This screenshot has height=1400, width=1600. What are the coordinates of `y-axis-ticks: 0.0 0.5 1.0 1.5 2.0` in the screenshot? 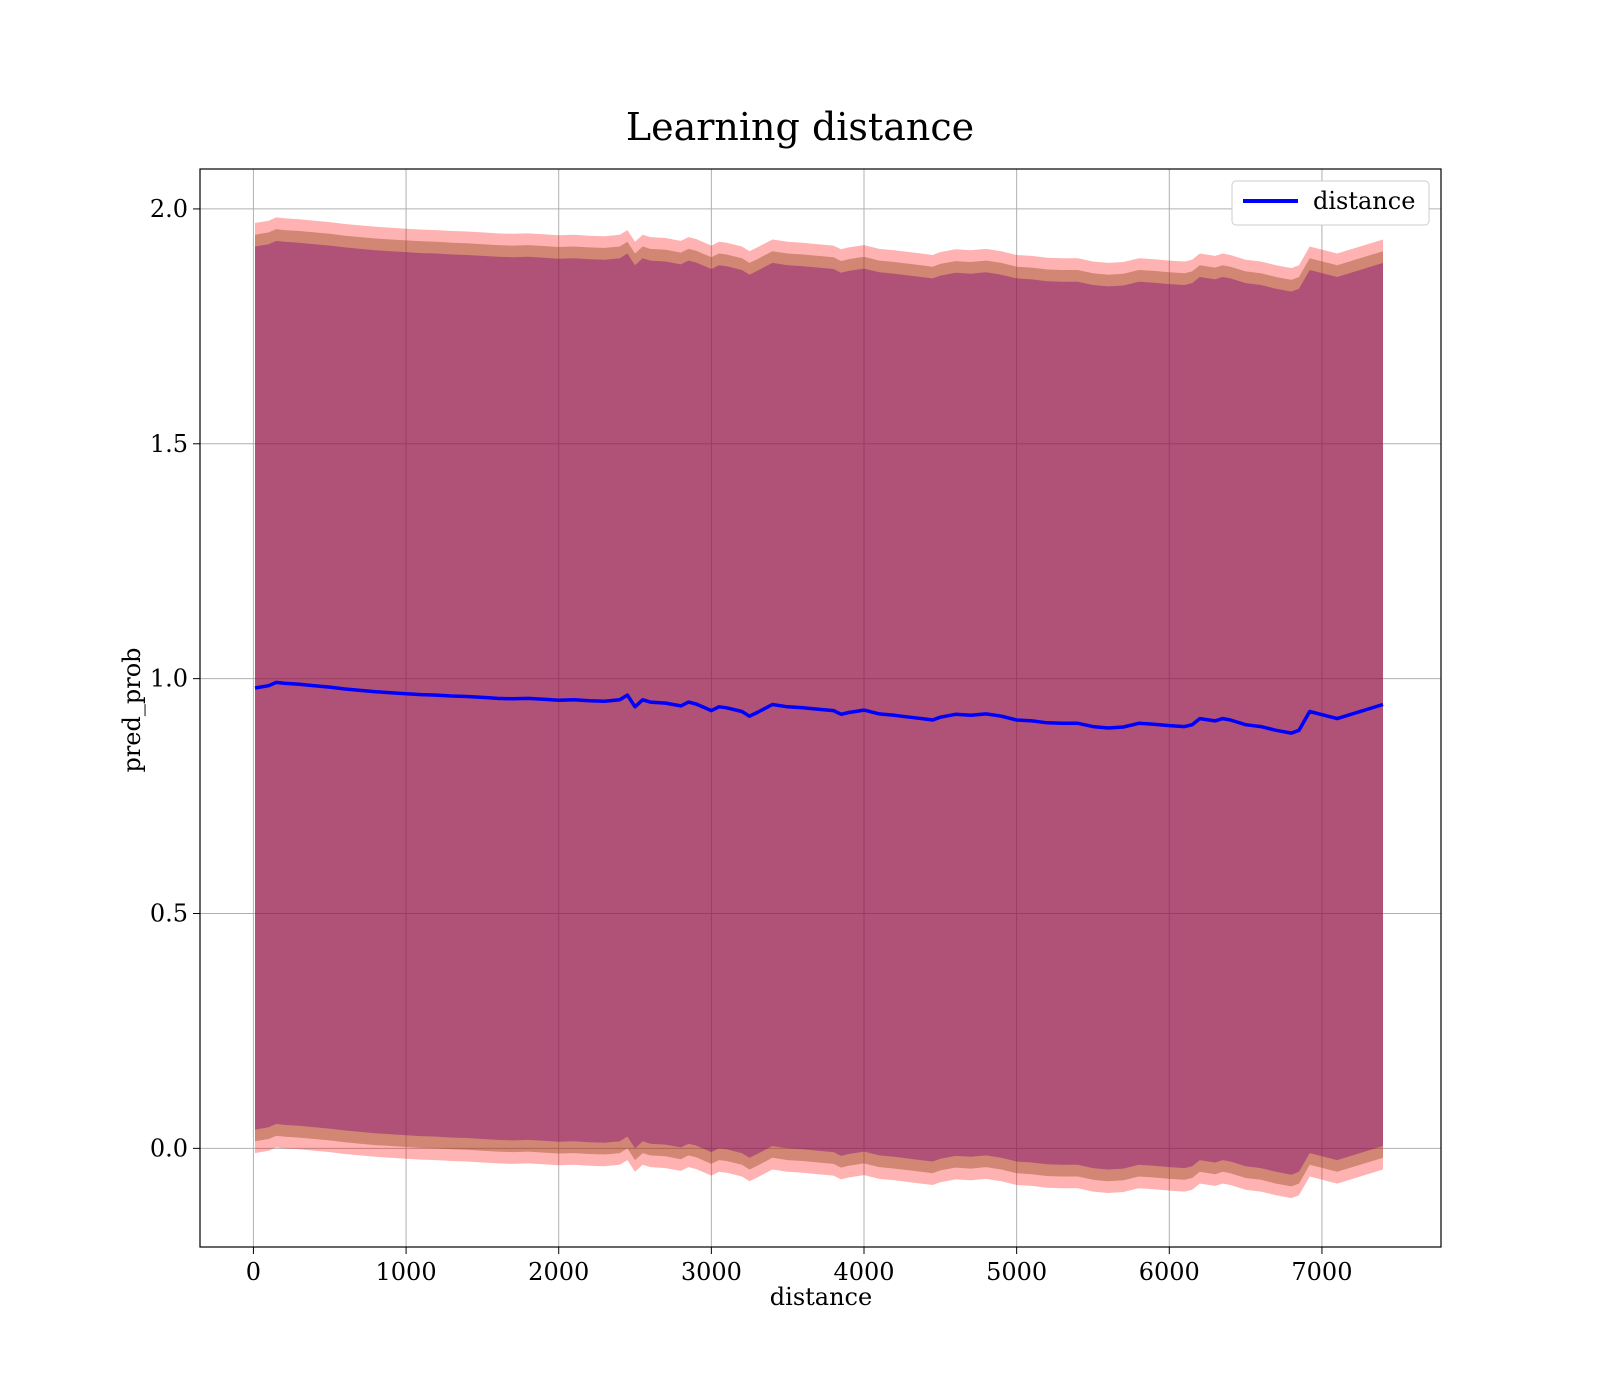 It's located at (175, 678).